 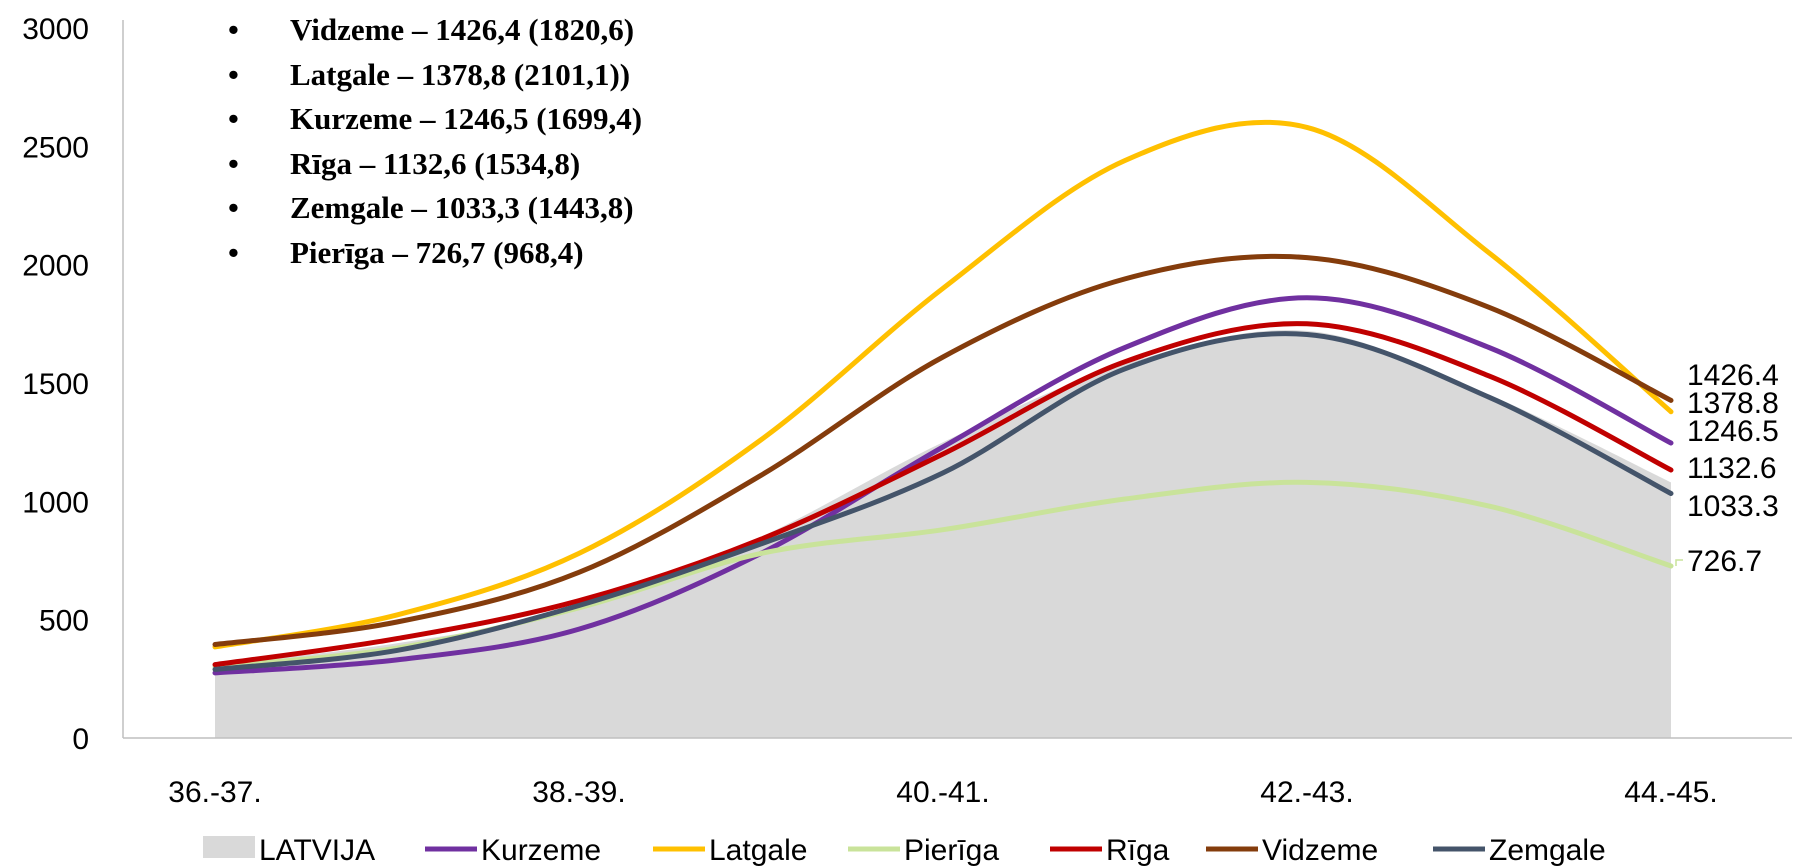 I want to click on annotation-item: • Kurzeme – 1246,5 (1699,4), so click(x=435, y=119).